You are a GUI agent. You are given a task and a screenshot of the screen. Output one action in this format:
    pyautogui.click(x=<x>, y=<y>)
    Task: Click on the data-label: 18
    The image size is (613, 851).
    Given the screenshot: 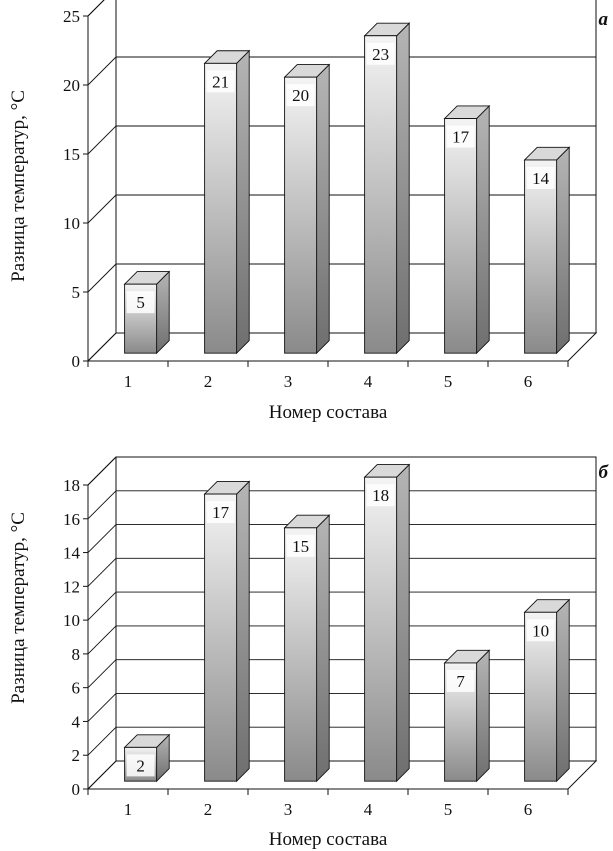 What is the action you would take?
    pyautogui.click(x=380, y=495)
    